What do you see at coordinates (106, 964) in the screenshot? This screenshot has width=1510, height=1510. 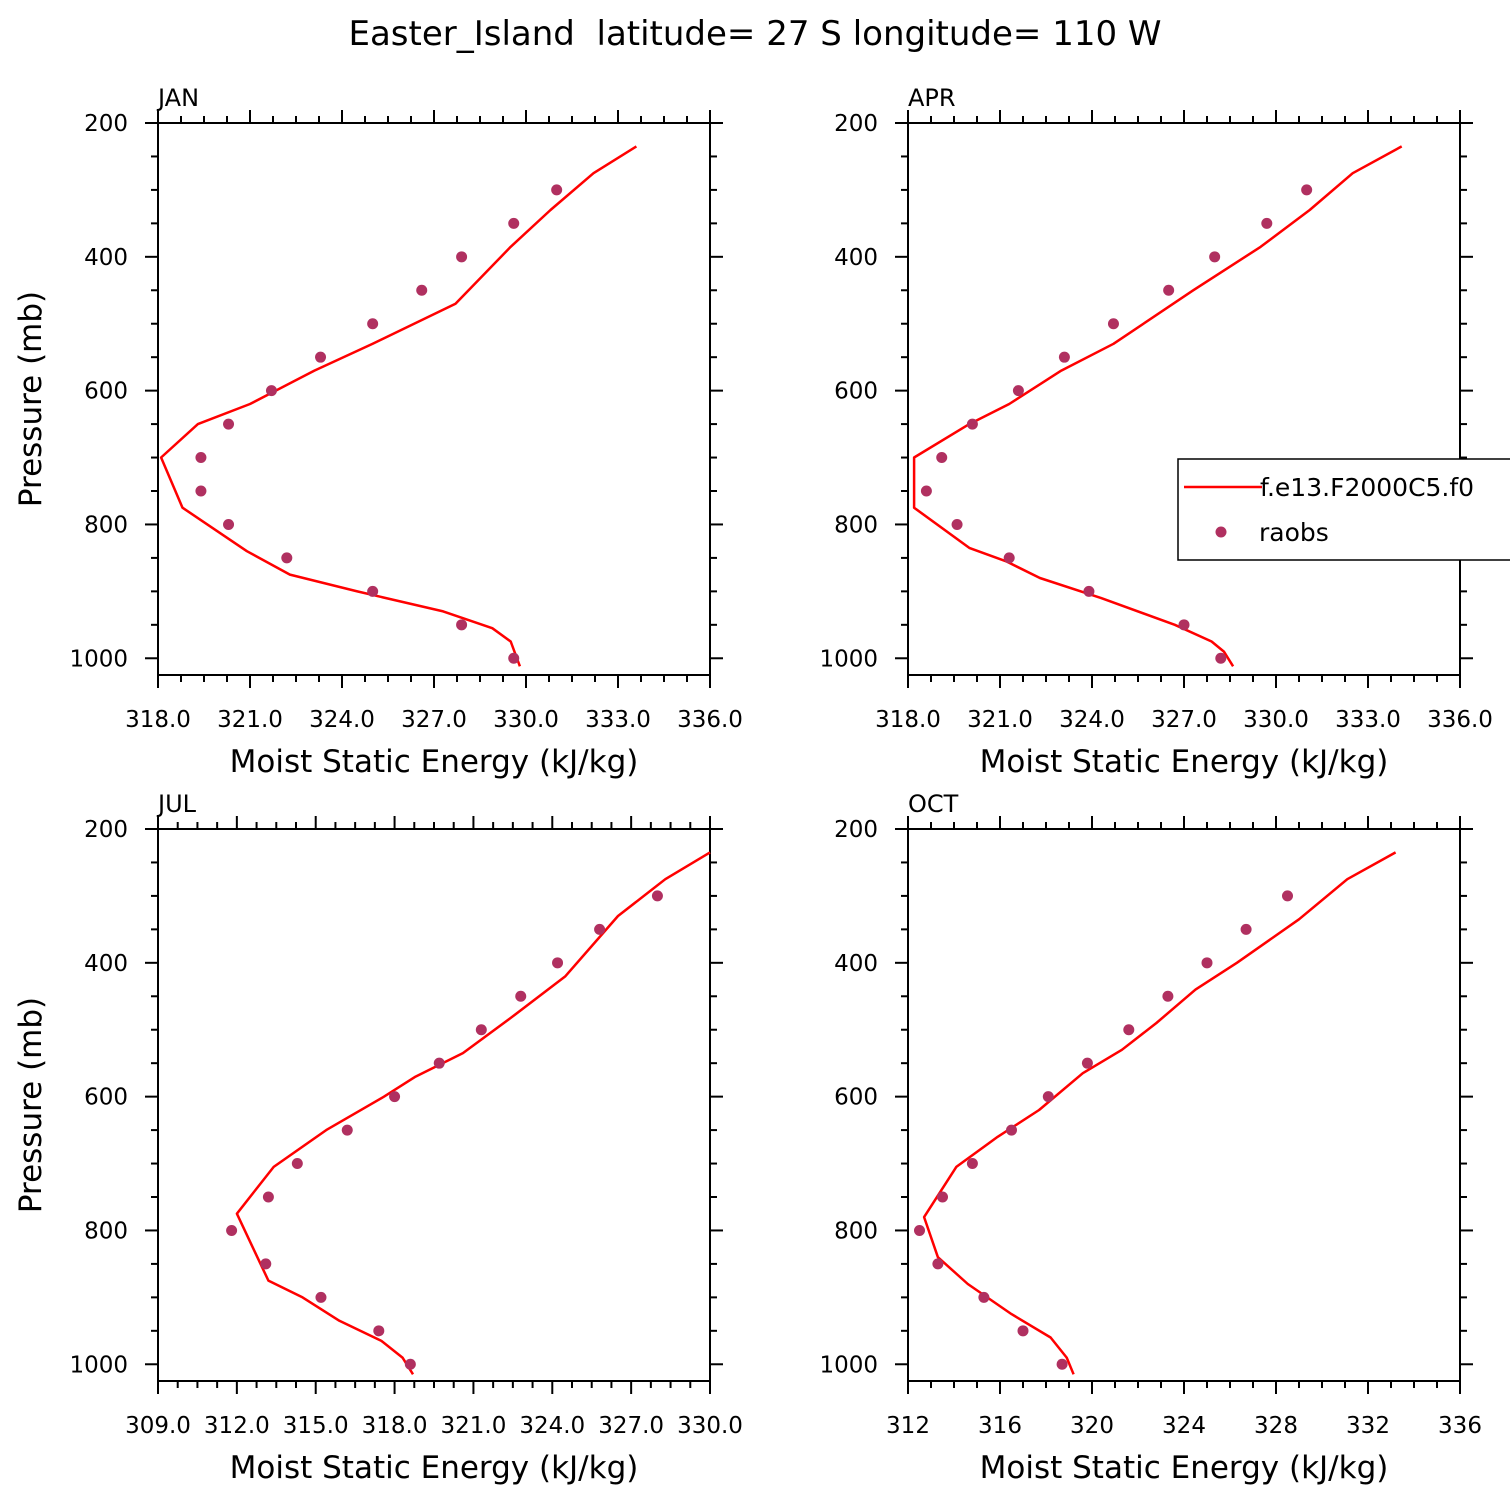 I see `y-tick-label: 400` at bounding box center [106, 964].